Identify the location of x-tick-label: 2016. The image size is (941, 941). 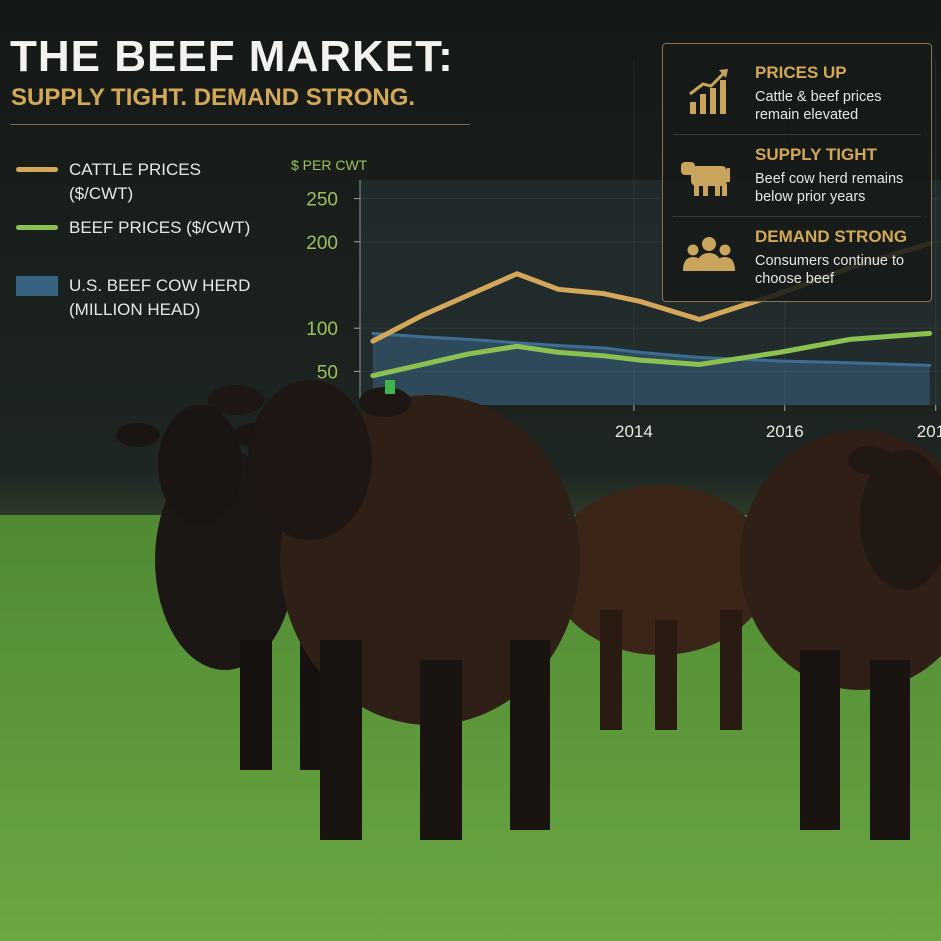
(785, 431).